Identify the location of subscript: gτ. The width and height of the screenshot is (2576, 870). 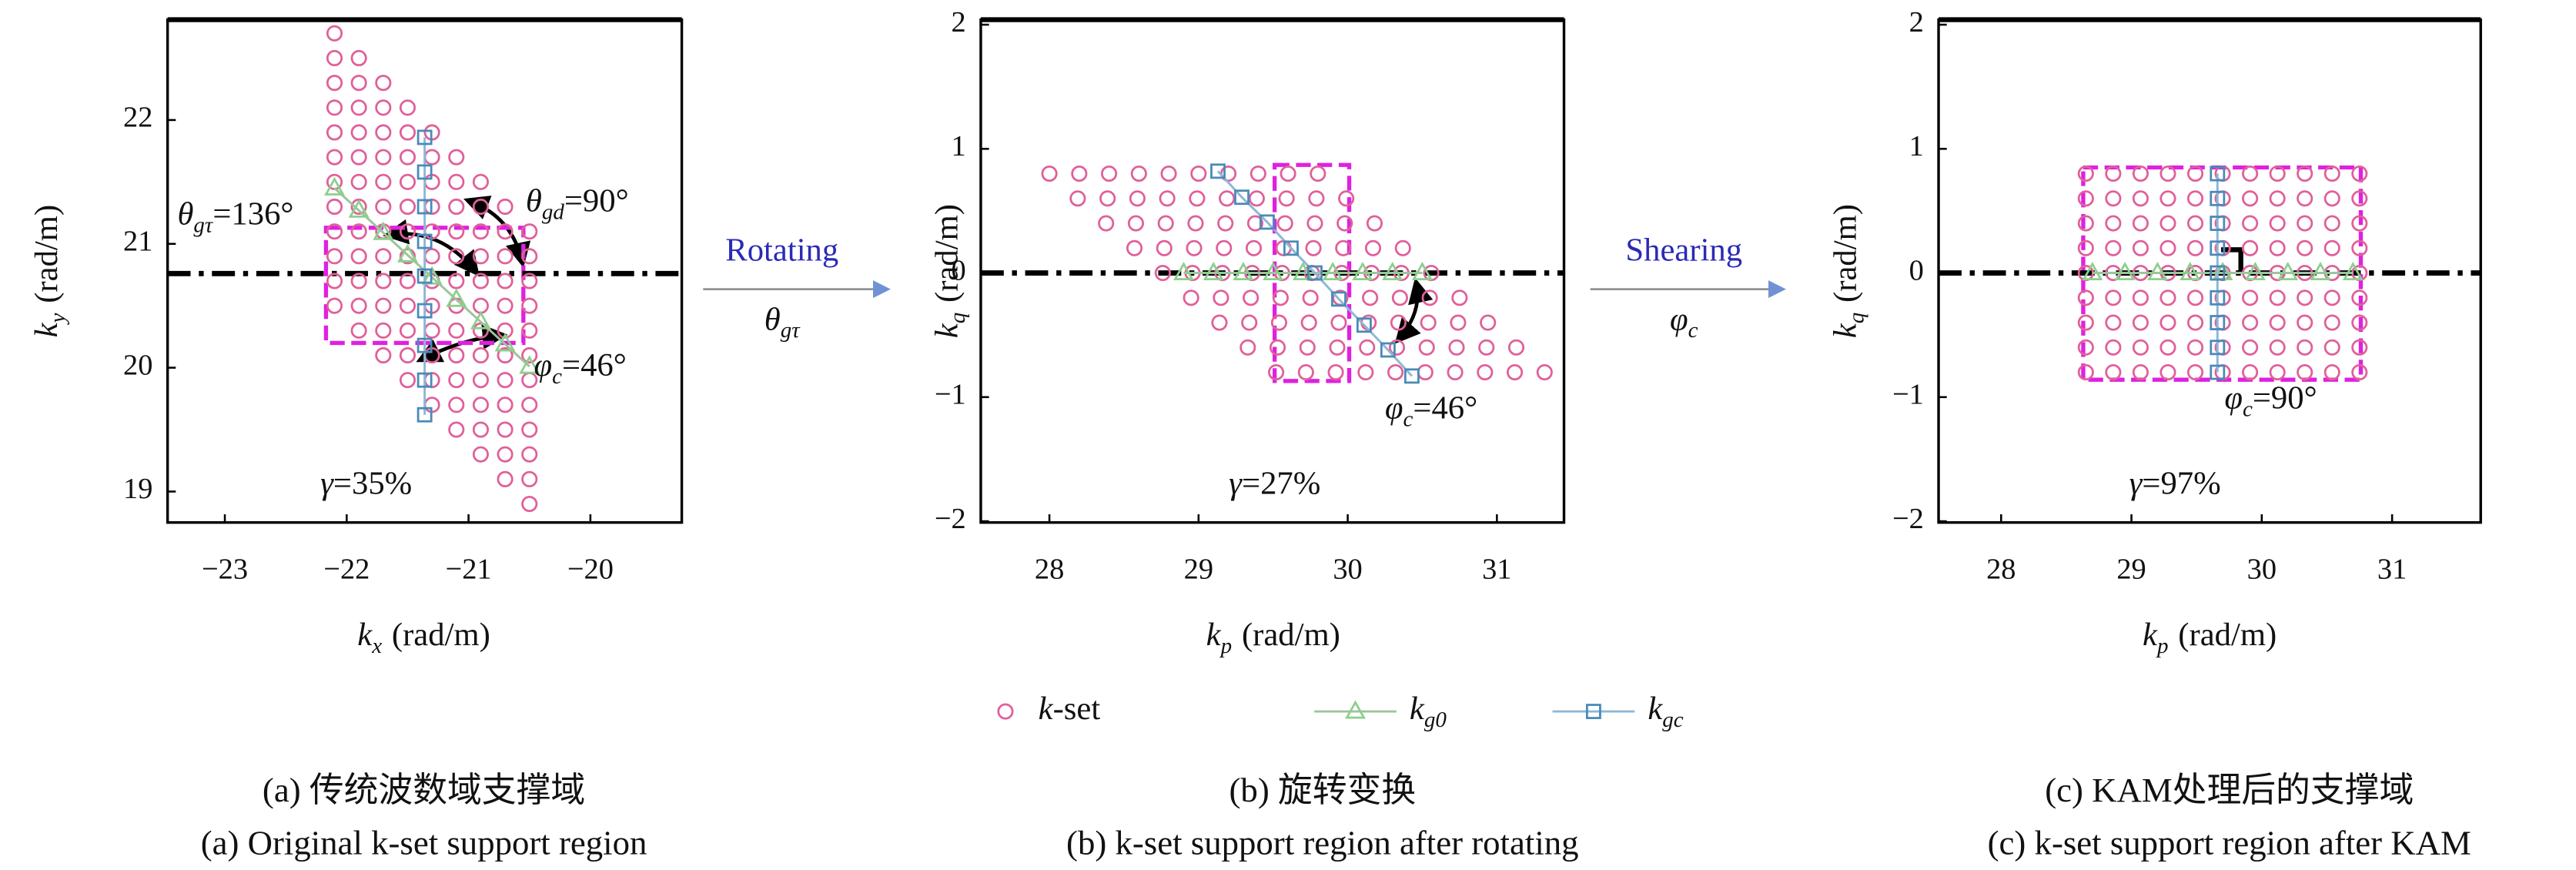
(791, 330).